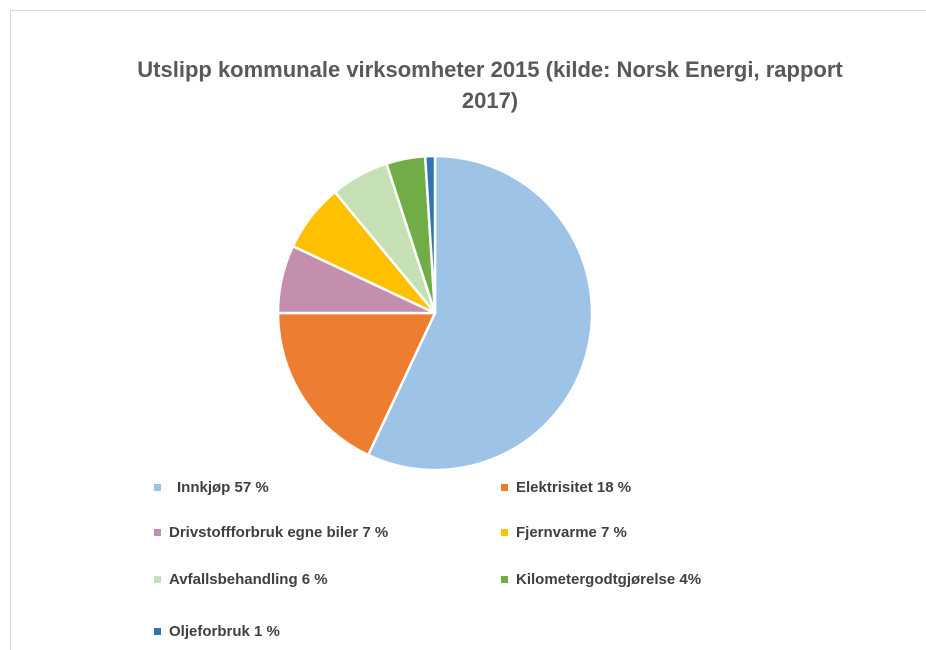  Describe the element at coordinates (224, 631) in the screenshot. I see `legend-label: Oljeforbruk 1 %` at that location.